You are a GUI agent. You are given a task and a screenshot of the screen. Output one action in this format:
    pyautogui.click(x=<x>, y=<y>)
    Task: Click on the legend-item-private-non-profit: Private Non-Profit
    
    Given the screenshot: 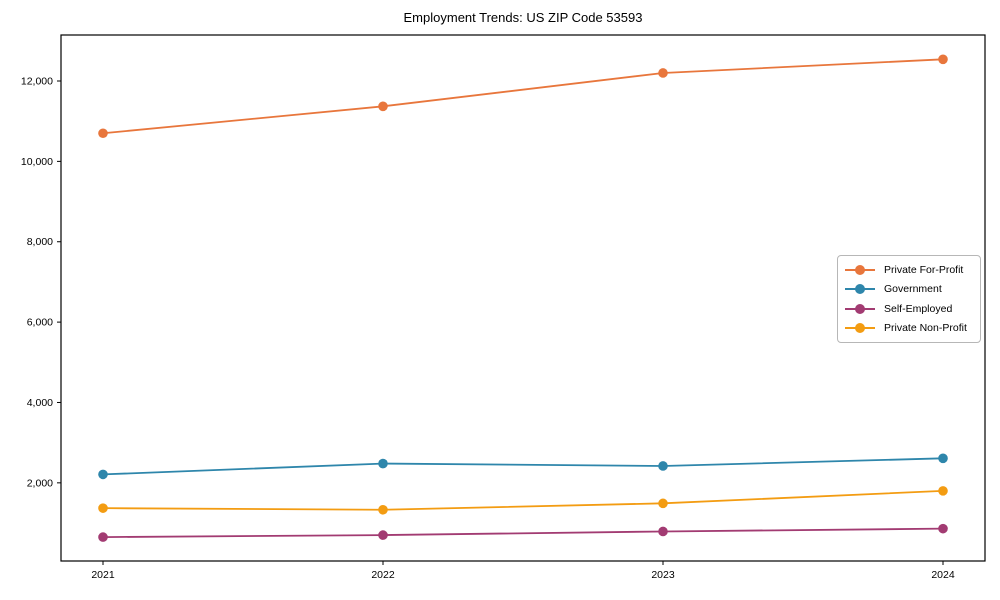 What is the action you would take?
    pyautogui.click(x=912, y=328)
    